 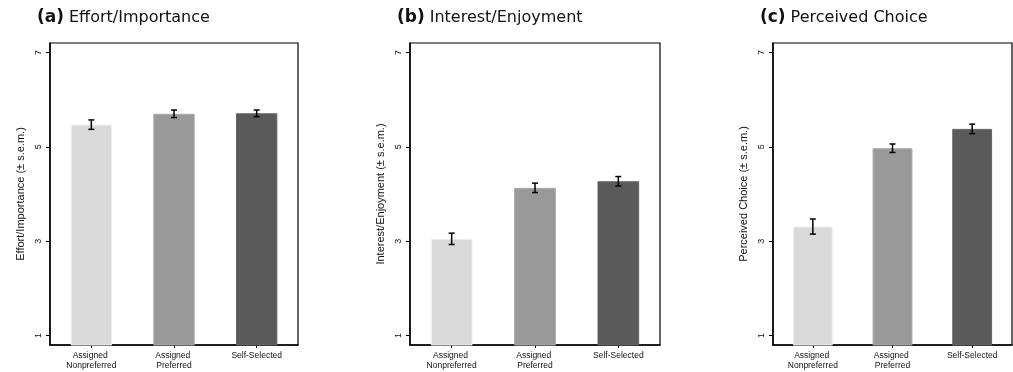 What do you see at coordinates (123, 16) in the screenshot?
I see `chart-title: (a) Effort/Importance` at bounding box center [123, 16].